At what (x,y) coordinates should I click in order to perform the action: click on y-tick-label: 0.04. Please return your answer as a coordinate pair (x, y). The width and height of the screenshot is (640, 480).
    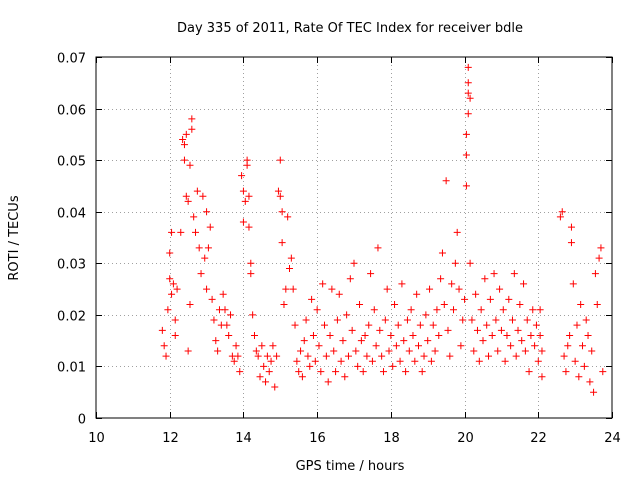
    Looking at the image, I should click on (71, 214).